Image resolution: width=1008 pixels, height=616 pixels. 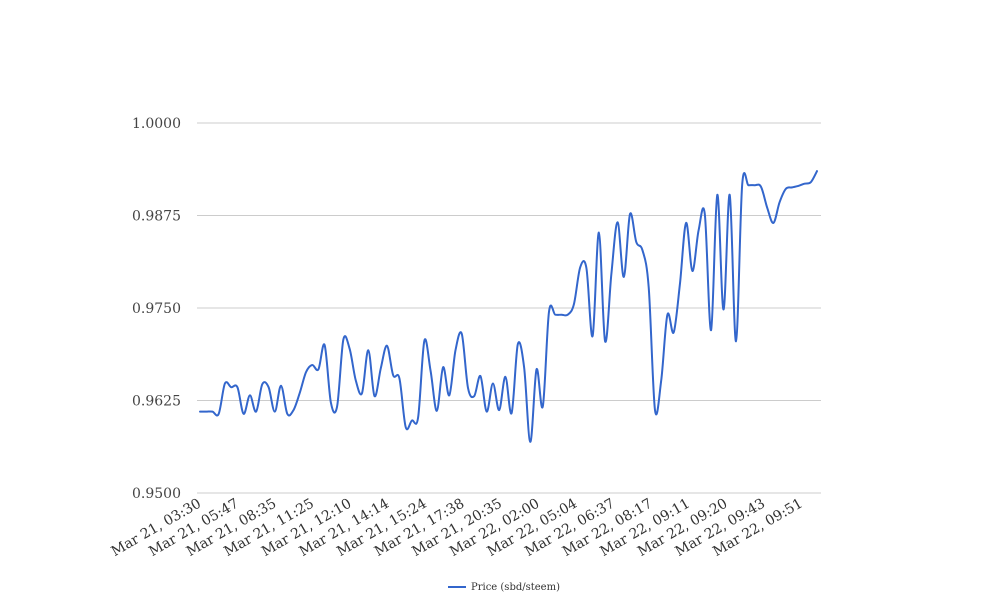 What do you see at coordinates (156, 217) in the screenshot?
I see `y-tick-label: 0.9875` at bounding box center [156, 217].